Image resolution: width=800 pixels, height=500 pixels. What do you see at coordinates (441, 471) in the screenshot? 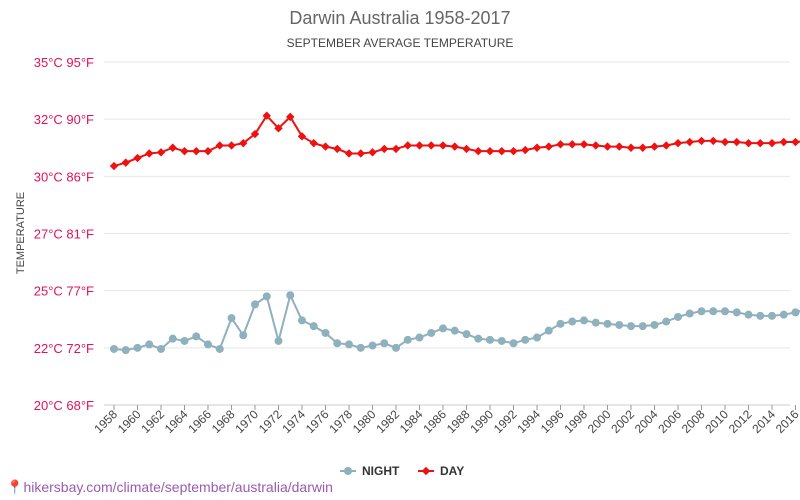
I see `legend-item-day: DAY` at bounding box center [441, 471].